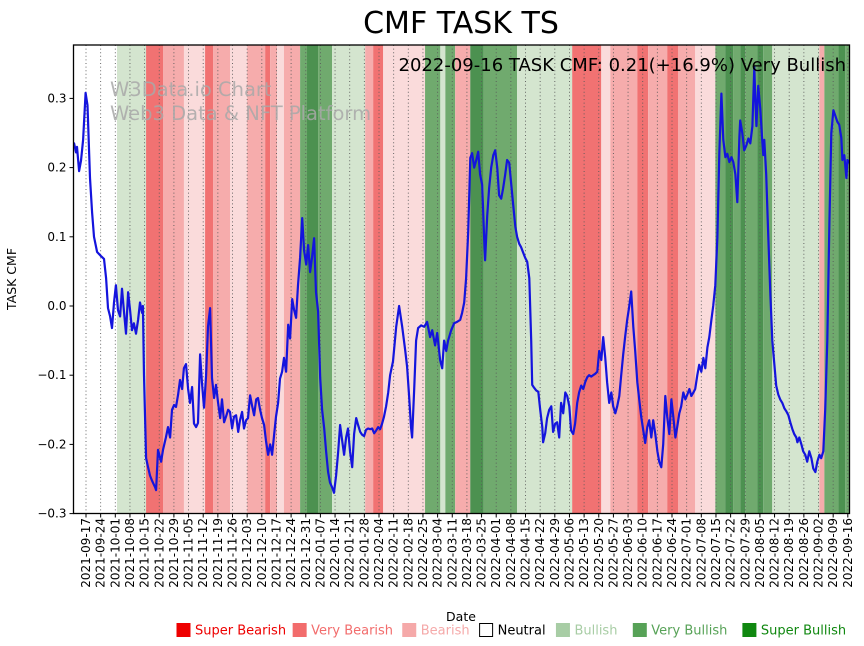 Image resolution: width=864 pixels, height=646 pixels. Describe the element at coordinates (639, 630) in the screenshot. I see `legend-swatch-very_bullish` at that location.